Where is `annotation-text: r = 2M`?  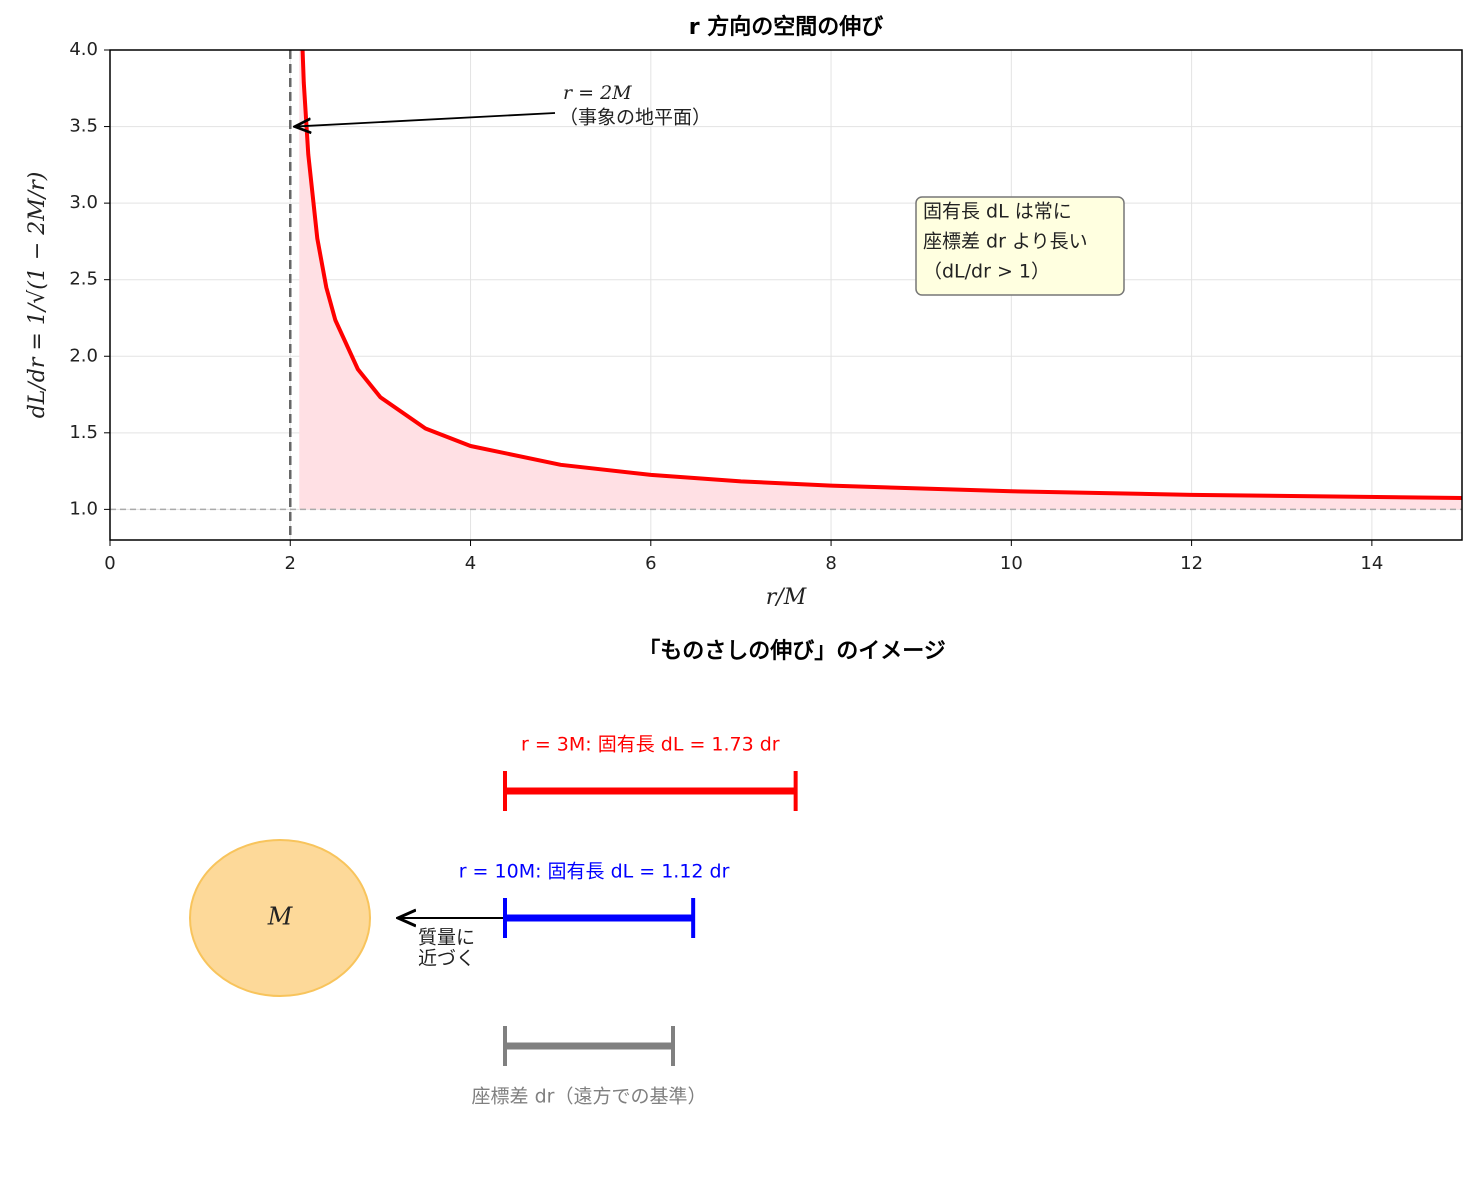 annotation-text: r = 2M is located at coordinates (597, 93).